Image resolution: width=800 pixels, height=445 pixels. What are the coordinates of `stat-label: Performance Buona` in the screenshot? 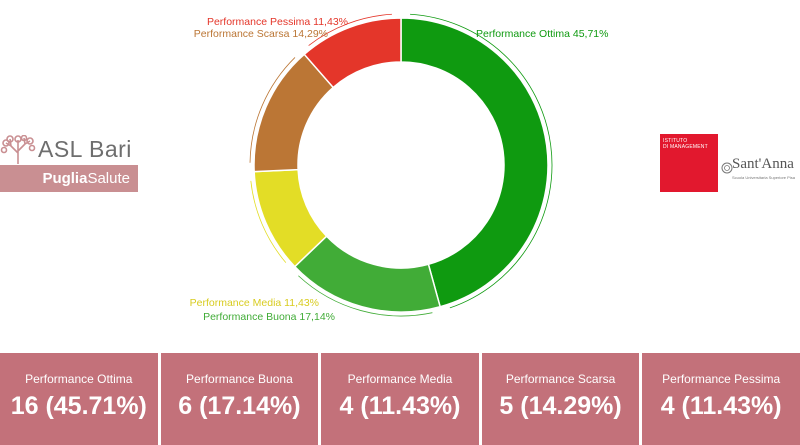 It's located at (239, 379).